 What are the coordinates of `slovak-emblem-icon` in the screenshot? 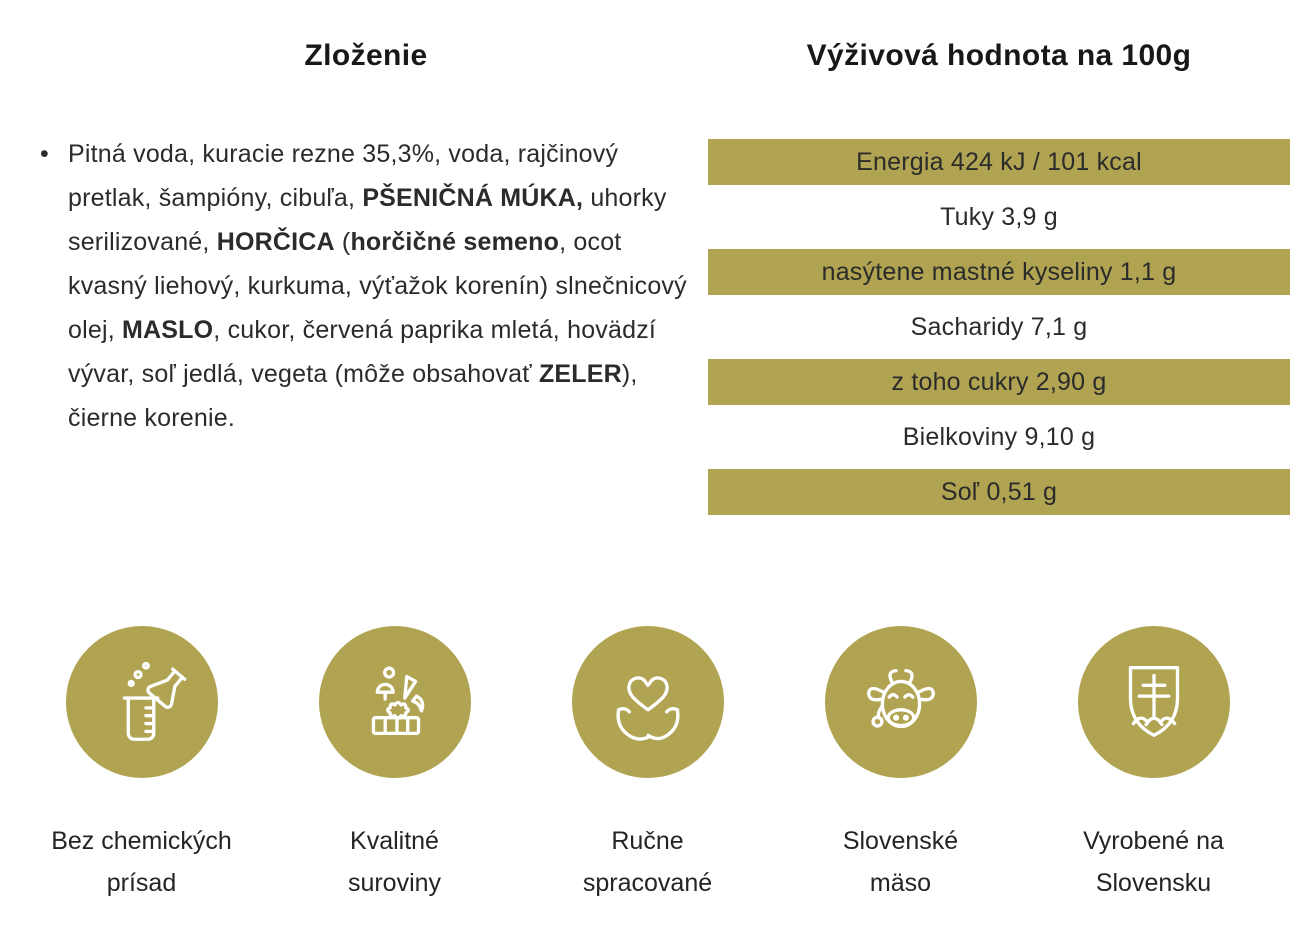 It's located at (1153, 702).